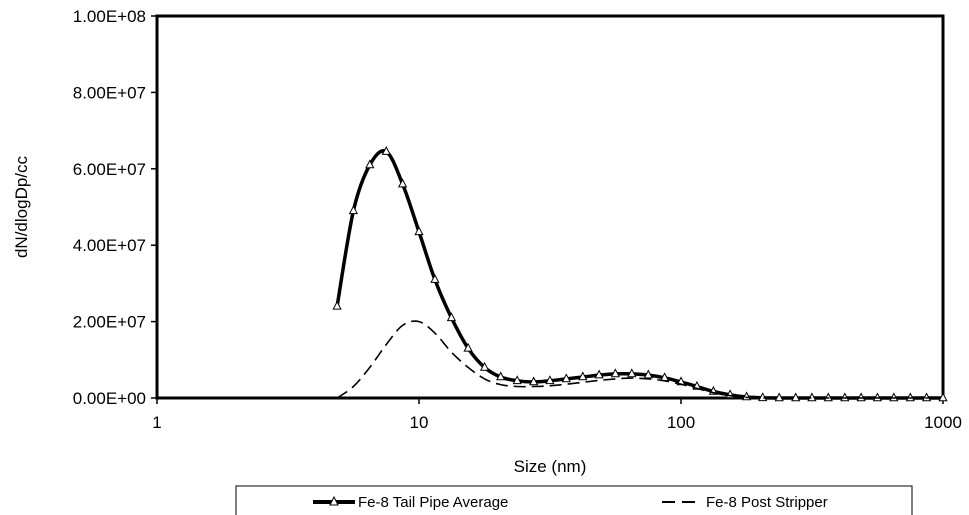 This screenshot has width=969, height=515. I want to click on legend-label-post-stripper: Fe-8 Post Stripper, so click(767, 502).